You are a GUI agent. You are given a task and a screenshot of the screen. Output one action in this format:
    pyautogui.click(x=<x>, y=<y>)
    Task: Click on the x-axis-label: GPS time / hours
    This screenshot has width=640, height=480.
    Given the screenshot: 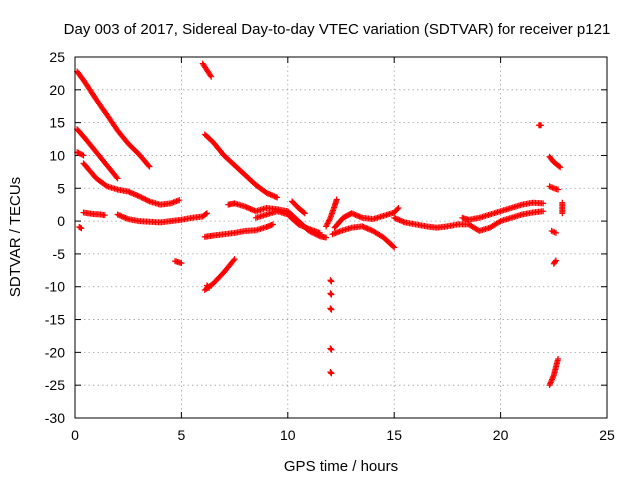 What is the action you would take?
    pyautogui.click(x=341, y=466)
    